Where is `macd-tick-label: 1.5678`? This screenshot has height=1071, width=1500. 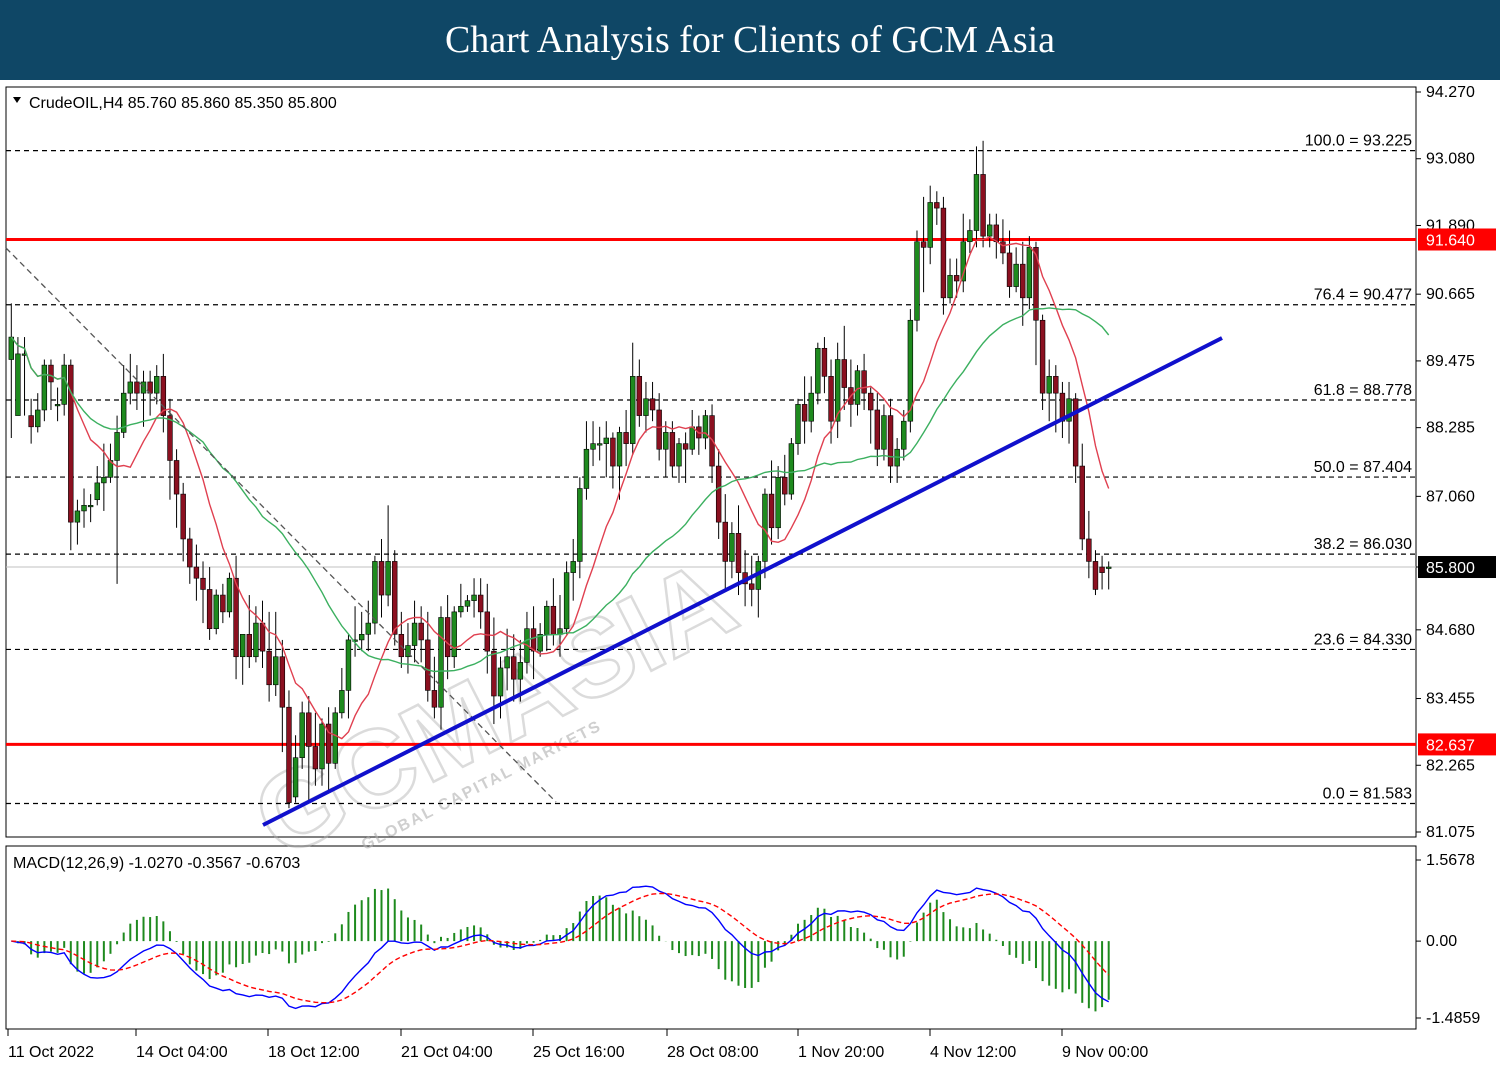 macd-tick-label: 1.5678 is located at coordinates (1450, 860).